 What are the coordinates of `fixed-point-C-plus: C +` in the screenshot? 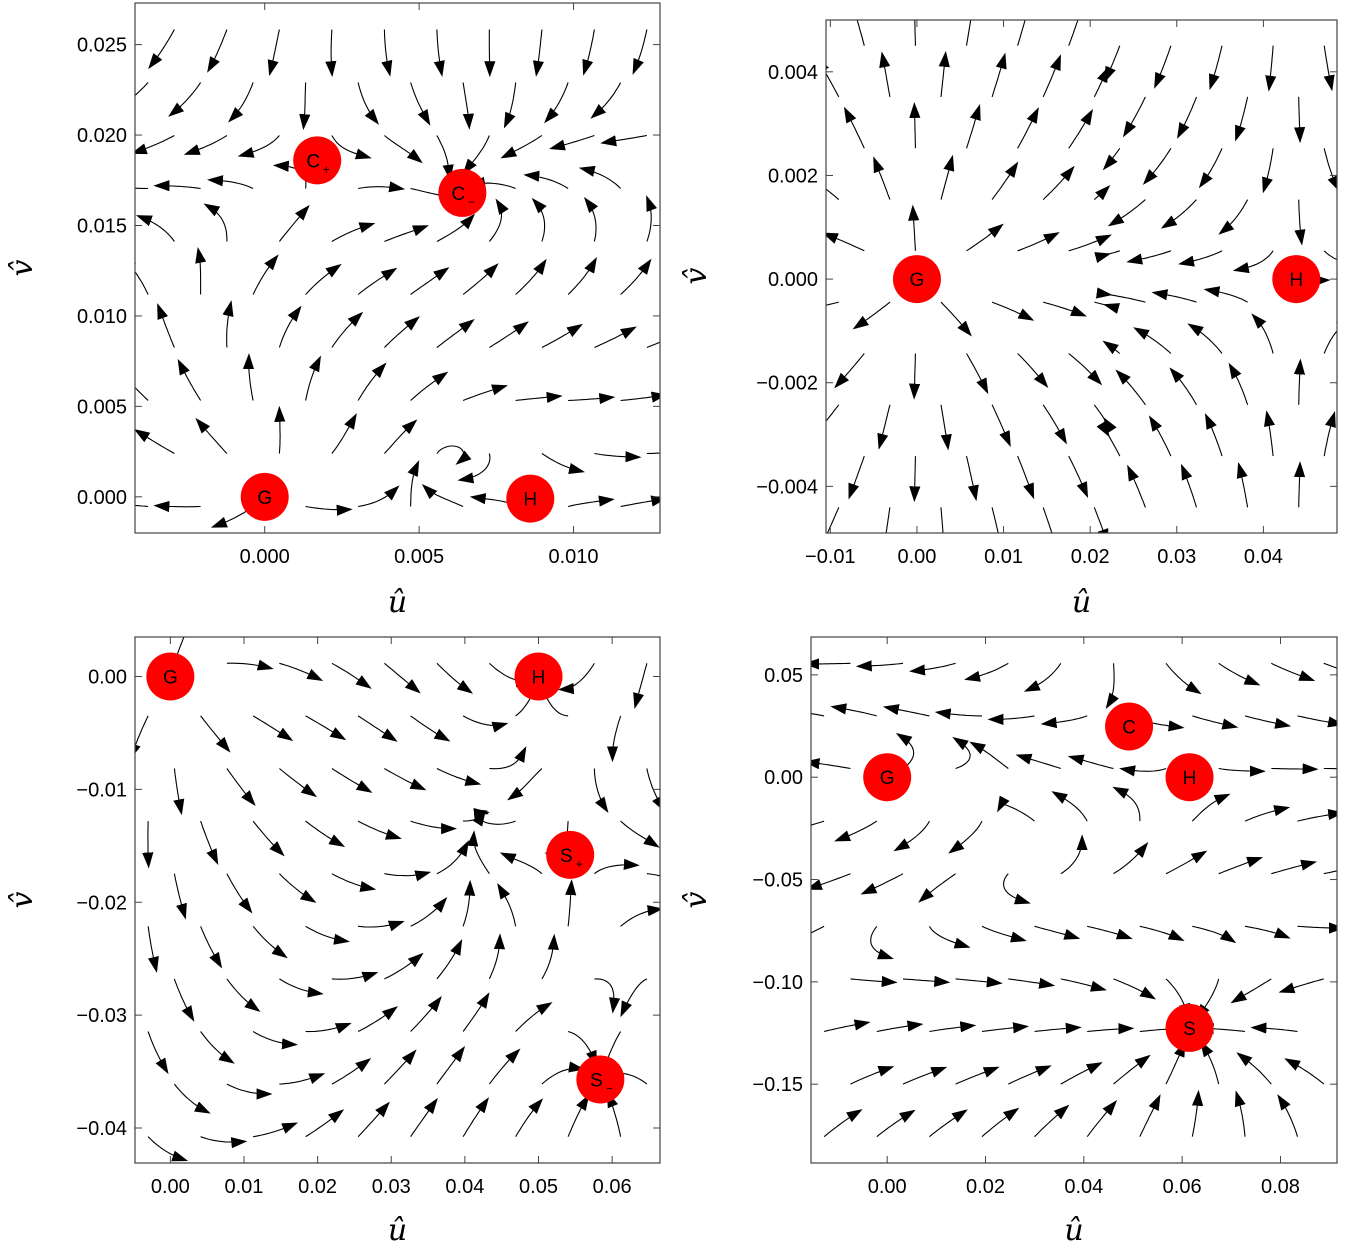 It's located at (317, 160).